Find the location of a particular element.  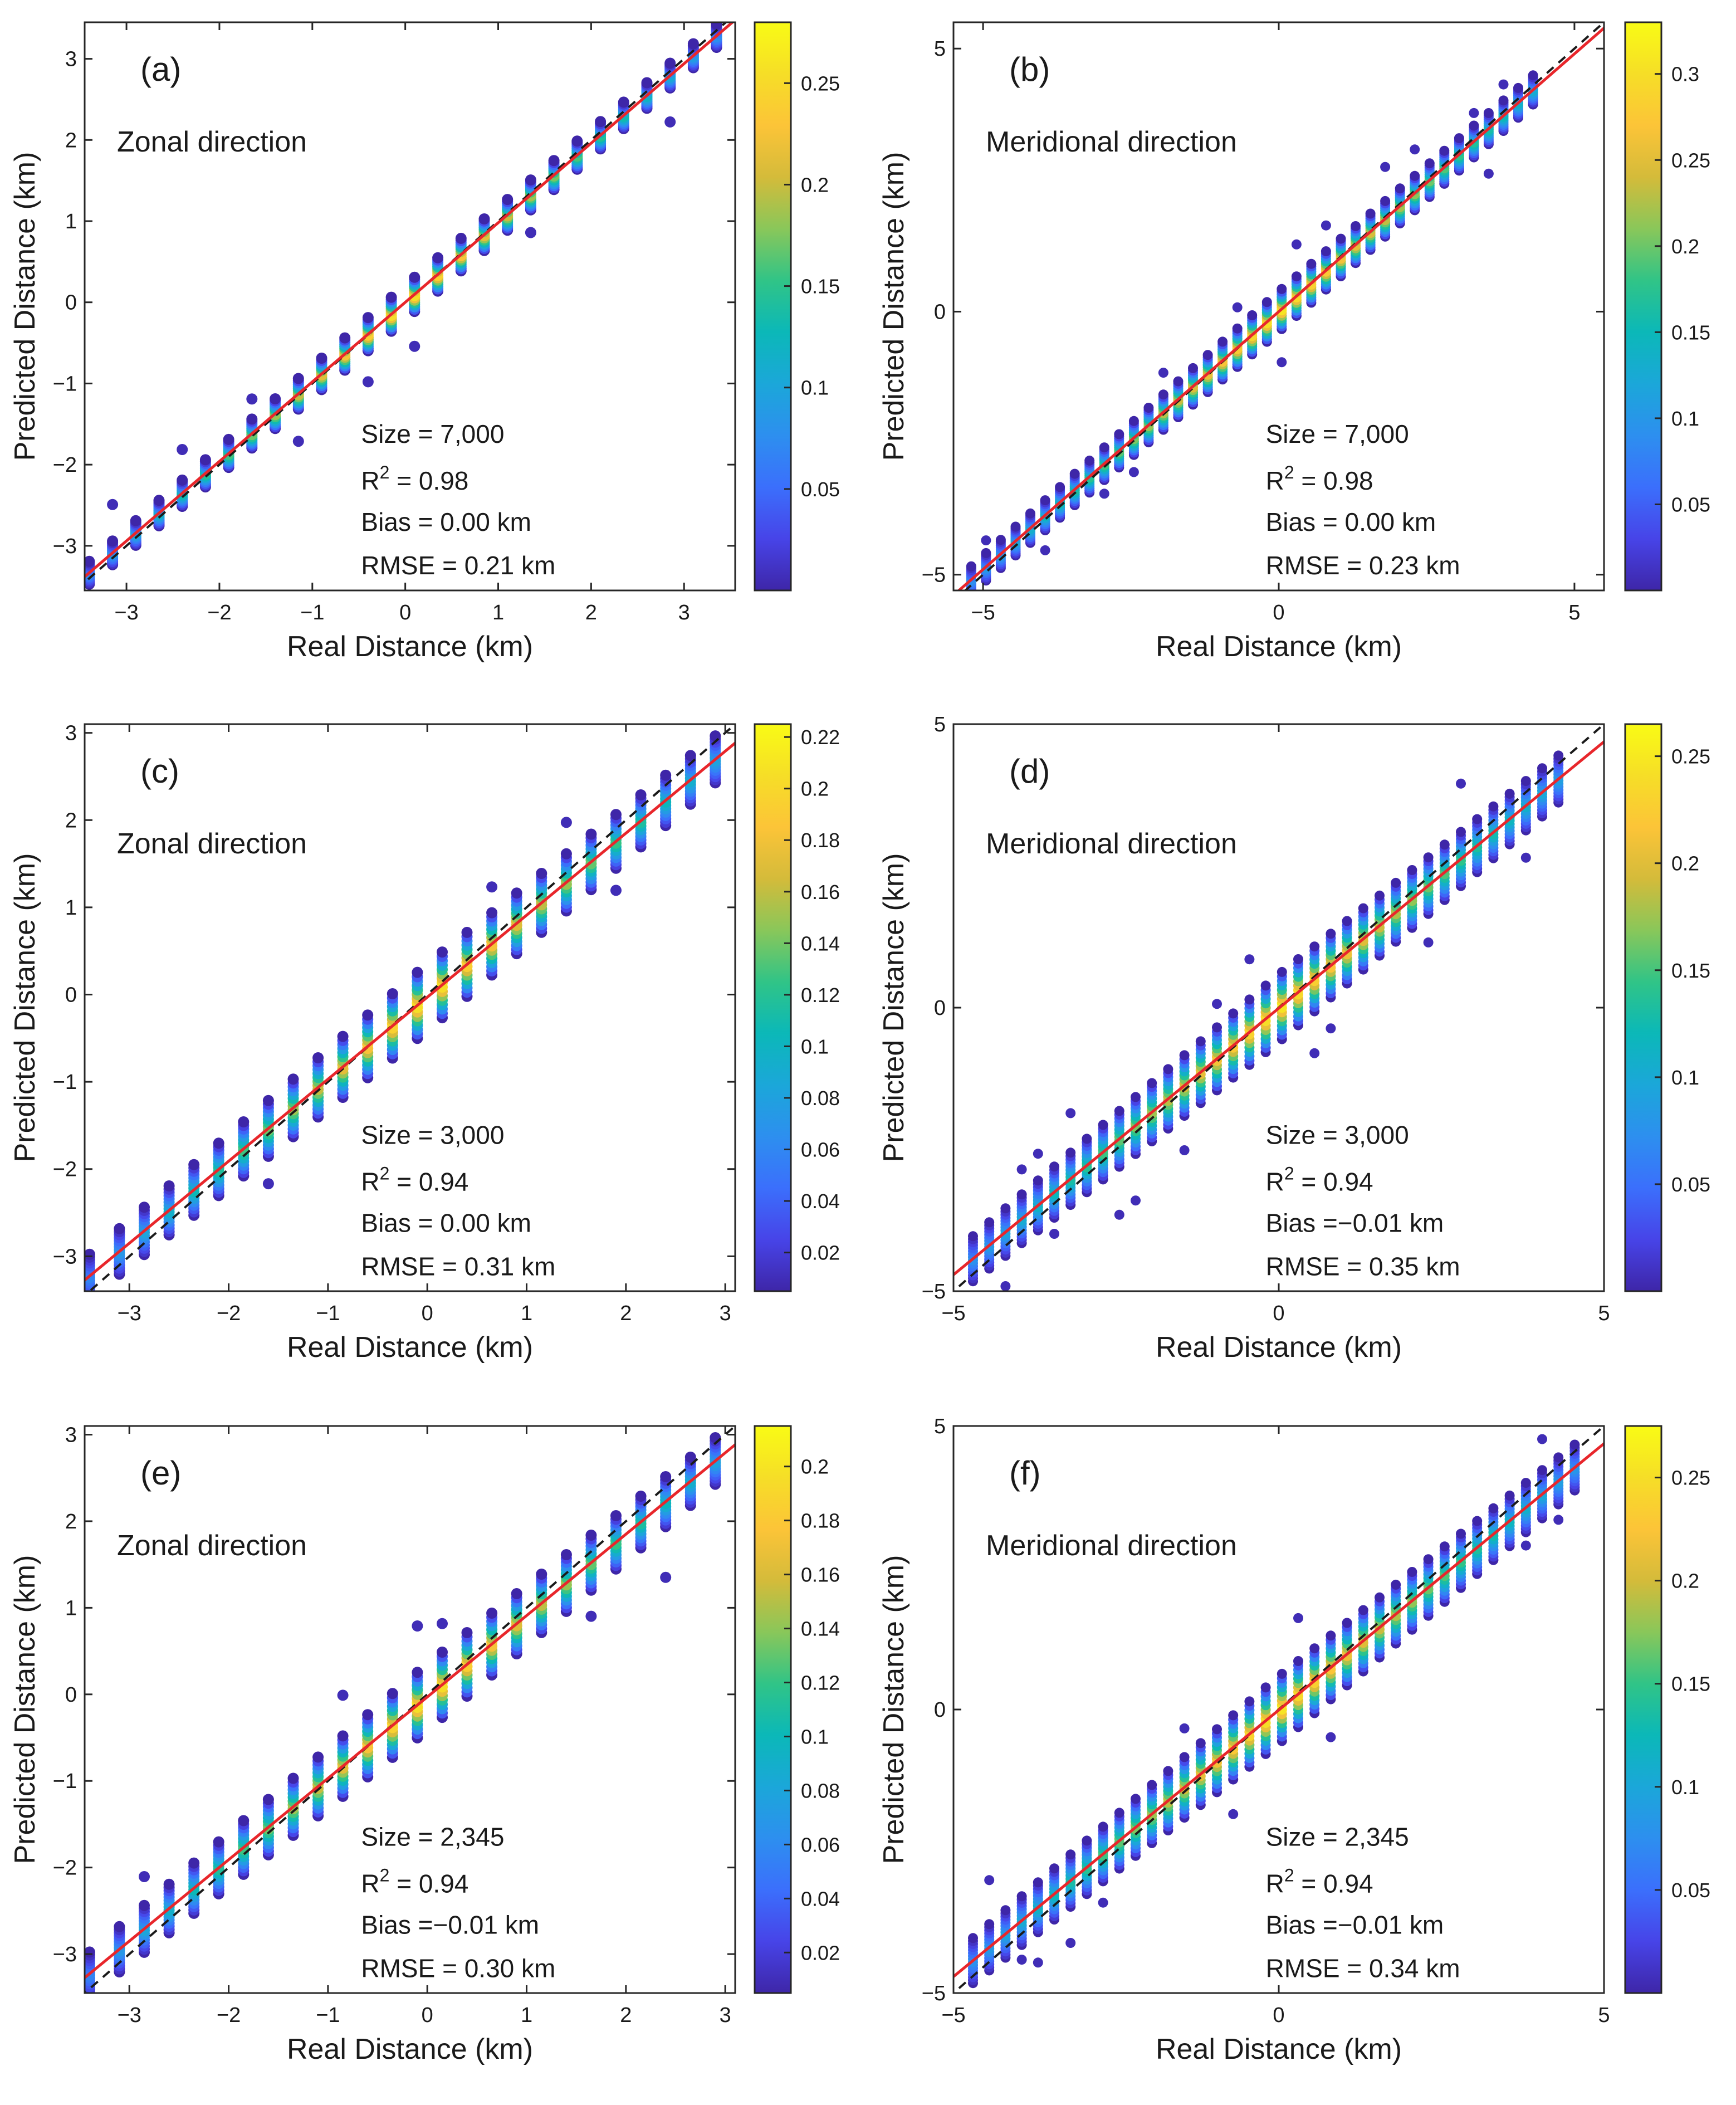

colorbar-tick-label: 0.15 is located at coordinates (1691, 1684).